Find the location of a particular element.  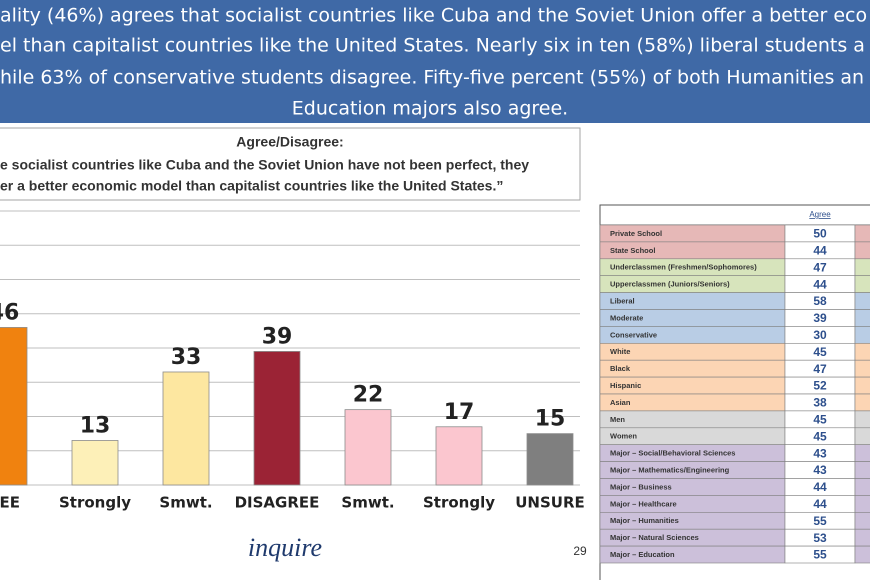

row-value: 30 is located at coordinates (820, 335).